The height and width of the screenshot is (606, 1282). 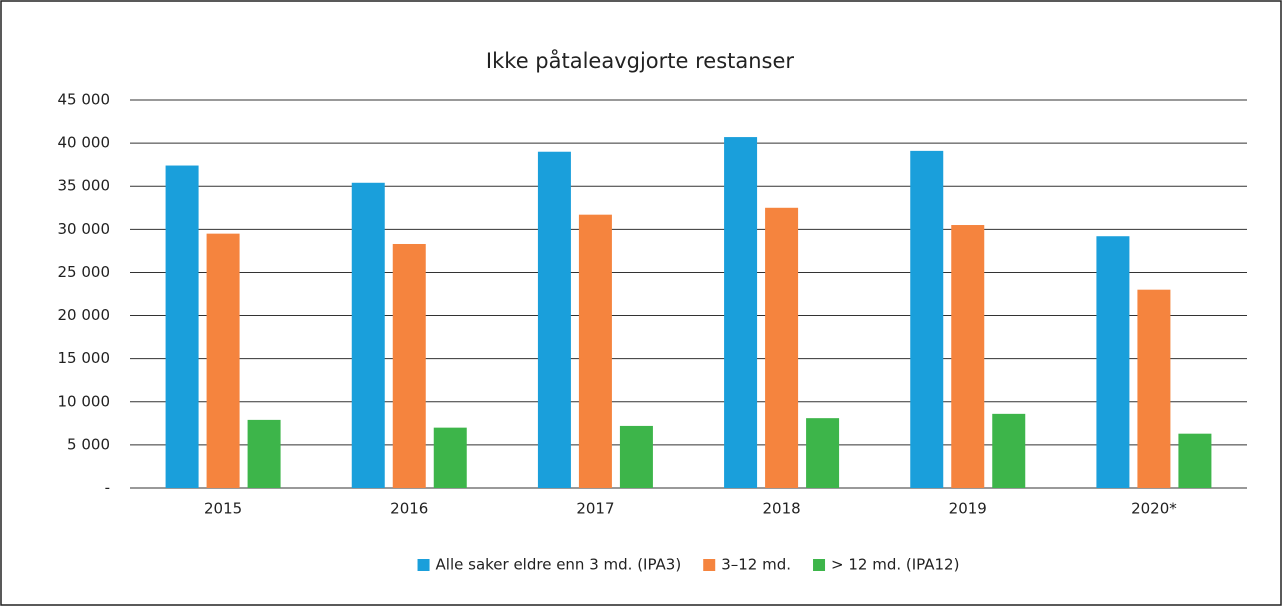 What do you see at coordinates (781, 509) in the screenshot?
I see `x-tick-label: 2018` at bounding box center [781, 509].